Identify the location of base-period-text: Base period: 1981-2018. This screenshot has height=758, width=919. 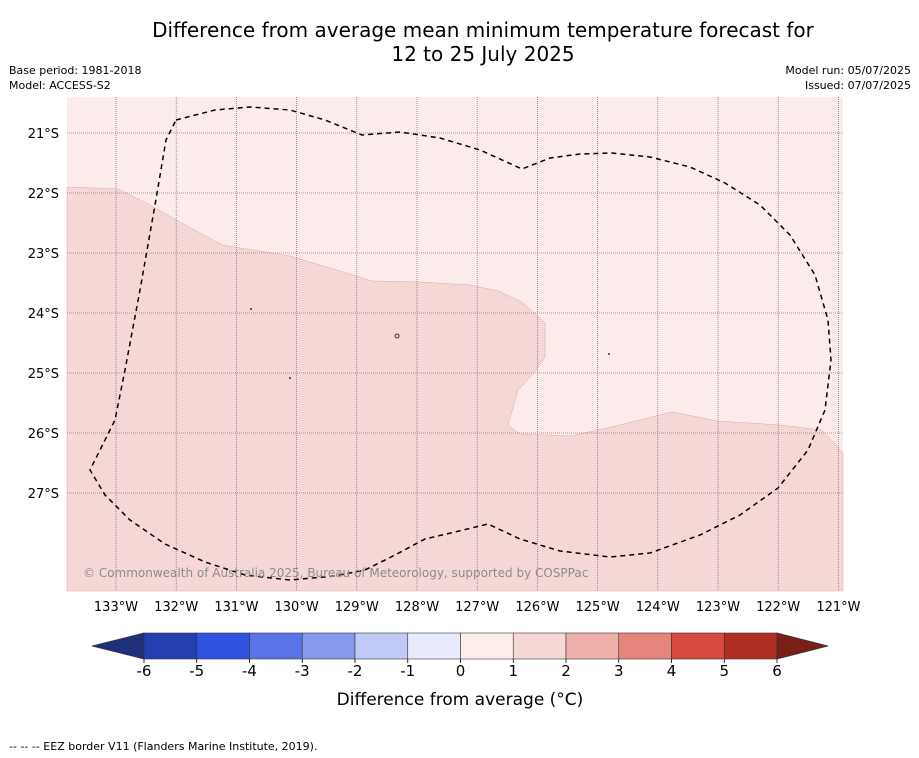
(75, 70).